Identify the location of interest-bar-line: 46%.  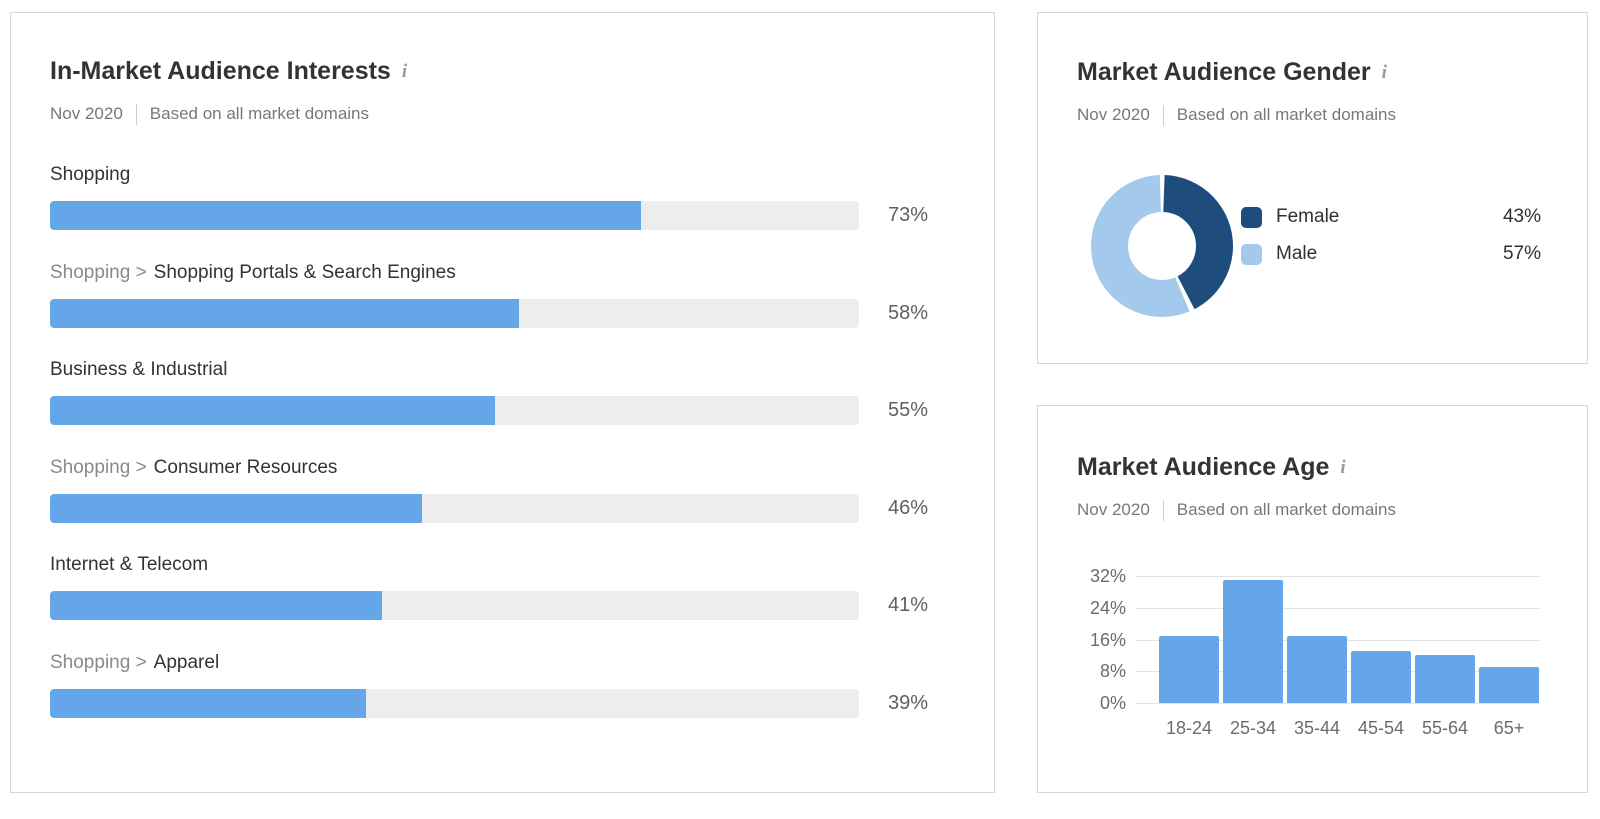
(489, 508).